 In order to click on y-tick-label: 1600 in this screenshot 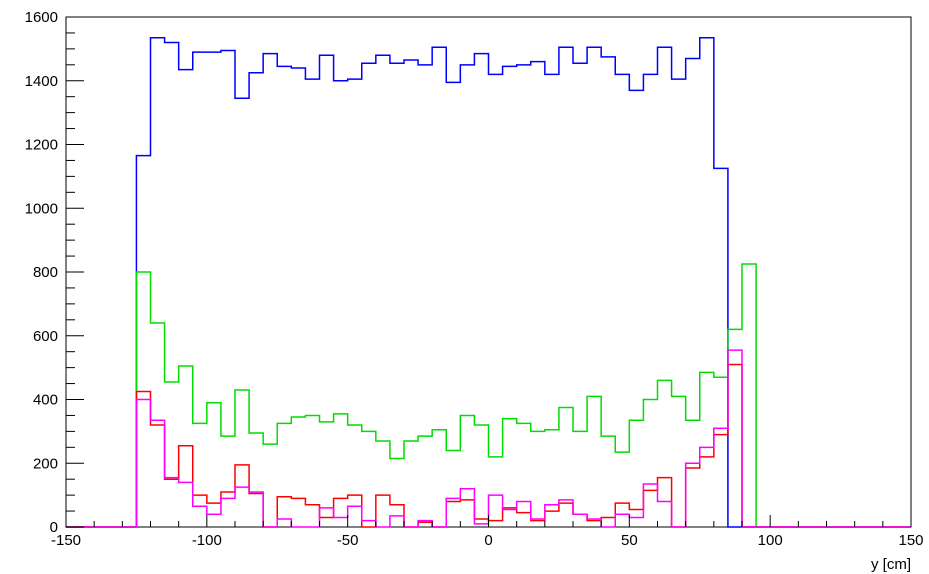, I will do `click(41, 17)`.